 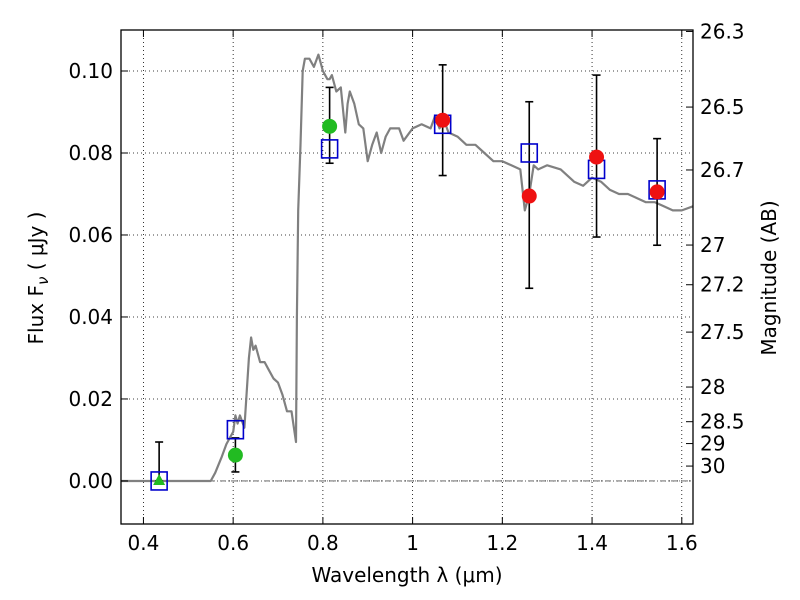 I want to click on x-axis-label: Wavelength λ (μm), so click(x=406, y=575).